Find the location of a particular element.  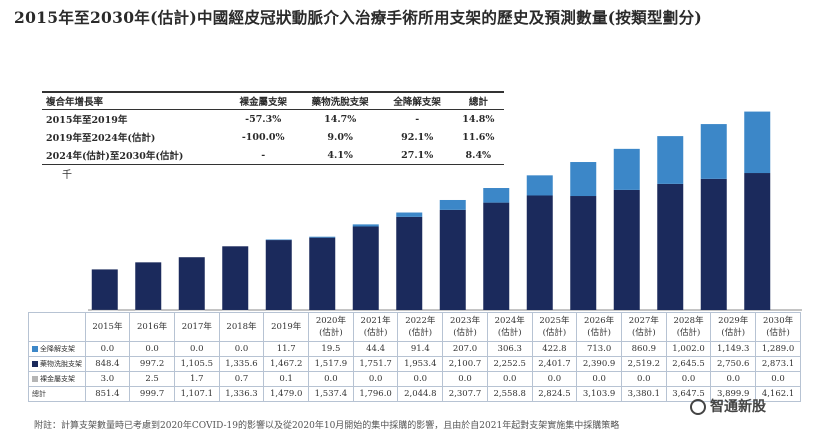

data-value-cell: 2,824.5 is located at coordinates (554, 394).